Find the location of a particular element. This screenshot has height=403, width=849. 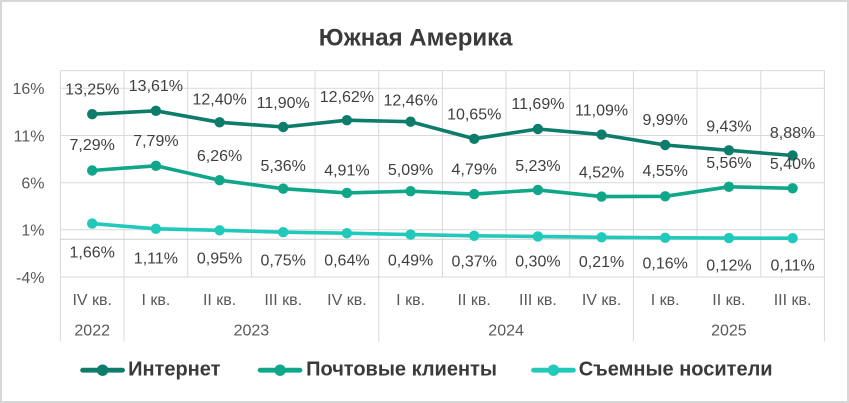

svg-text: 9,99% is located at coordinates (665, 120).